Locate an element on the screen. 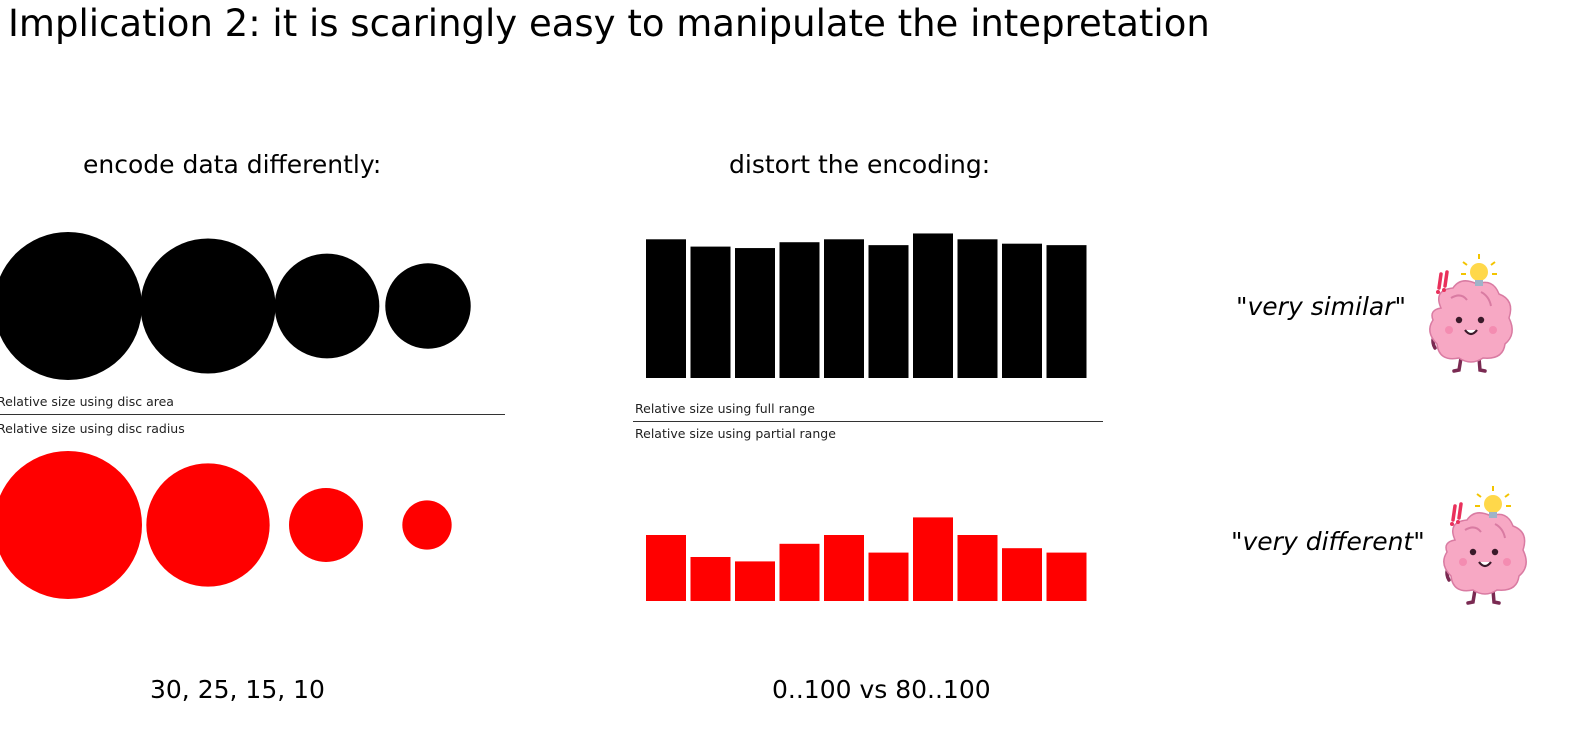 This screenshot has width=1581, height=744. partial-range-label: Relative size using partial range is located at coordinates (735, 433).